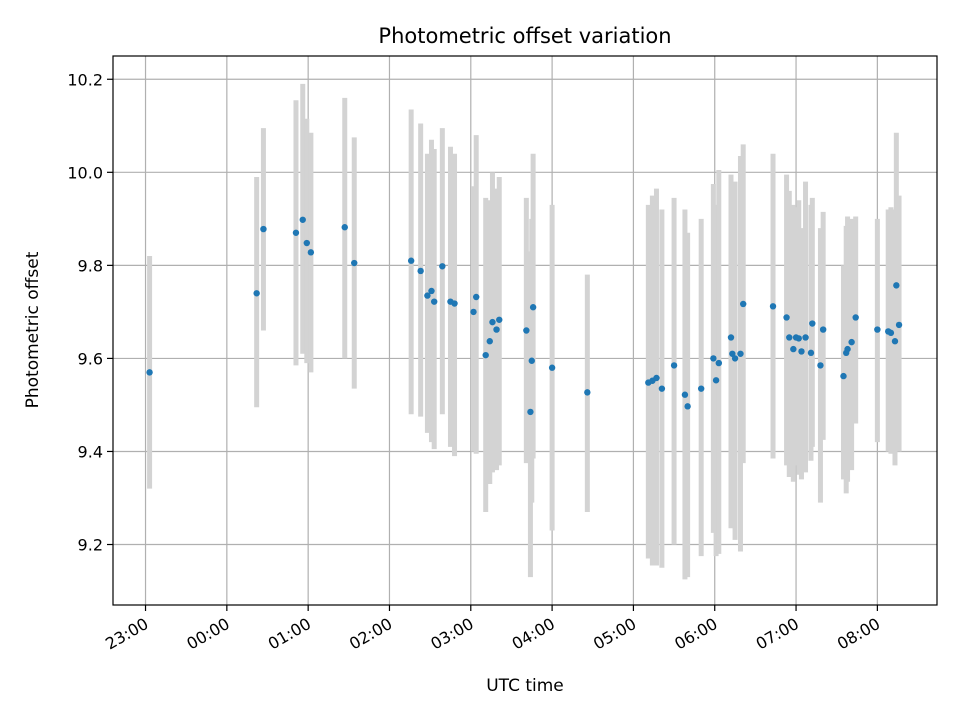  What do you see at coordinates (90, 451) in the screenshot?
I see `y-tick-label: 9.4` at bounding box center [90, 451].